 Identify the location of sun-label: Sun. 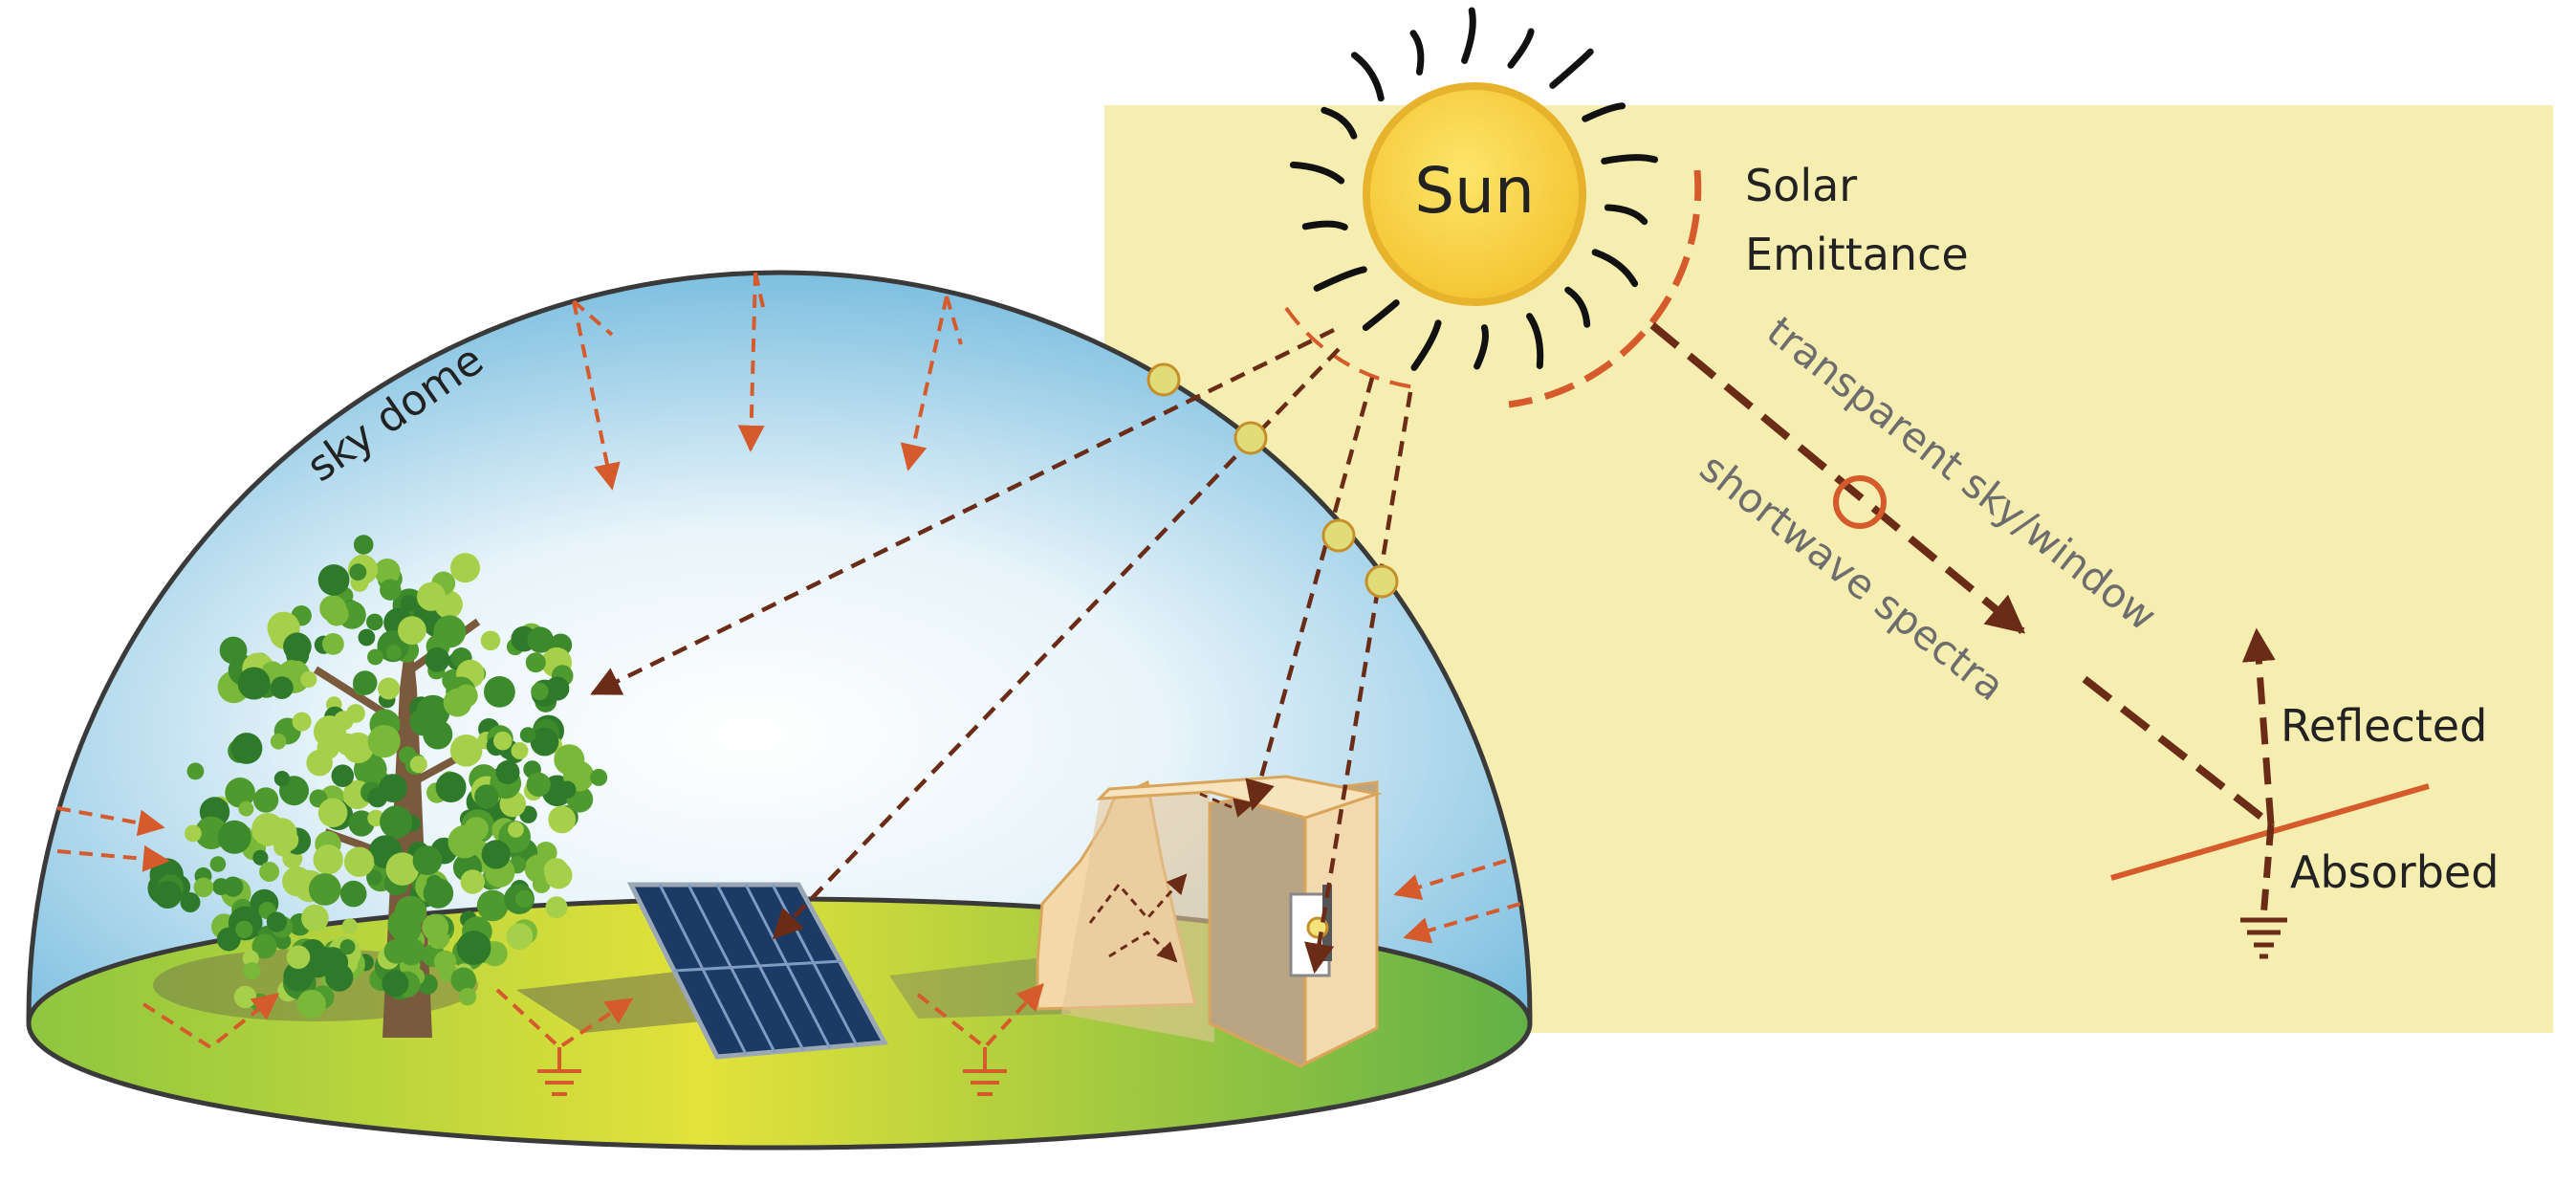
(1474, 191).